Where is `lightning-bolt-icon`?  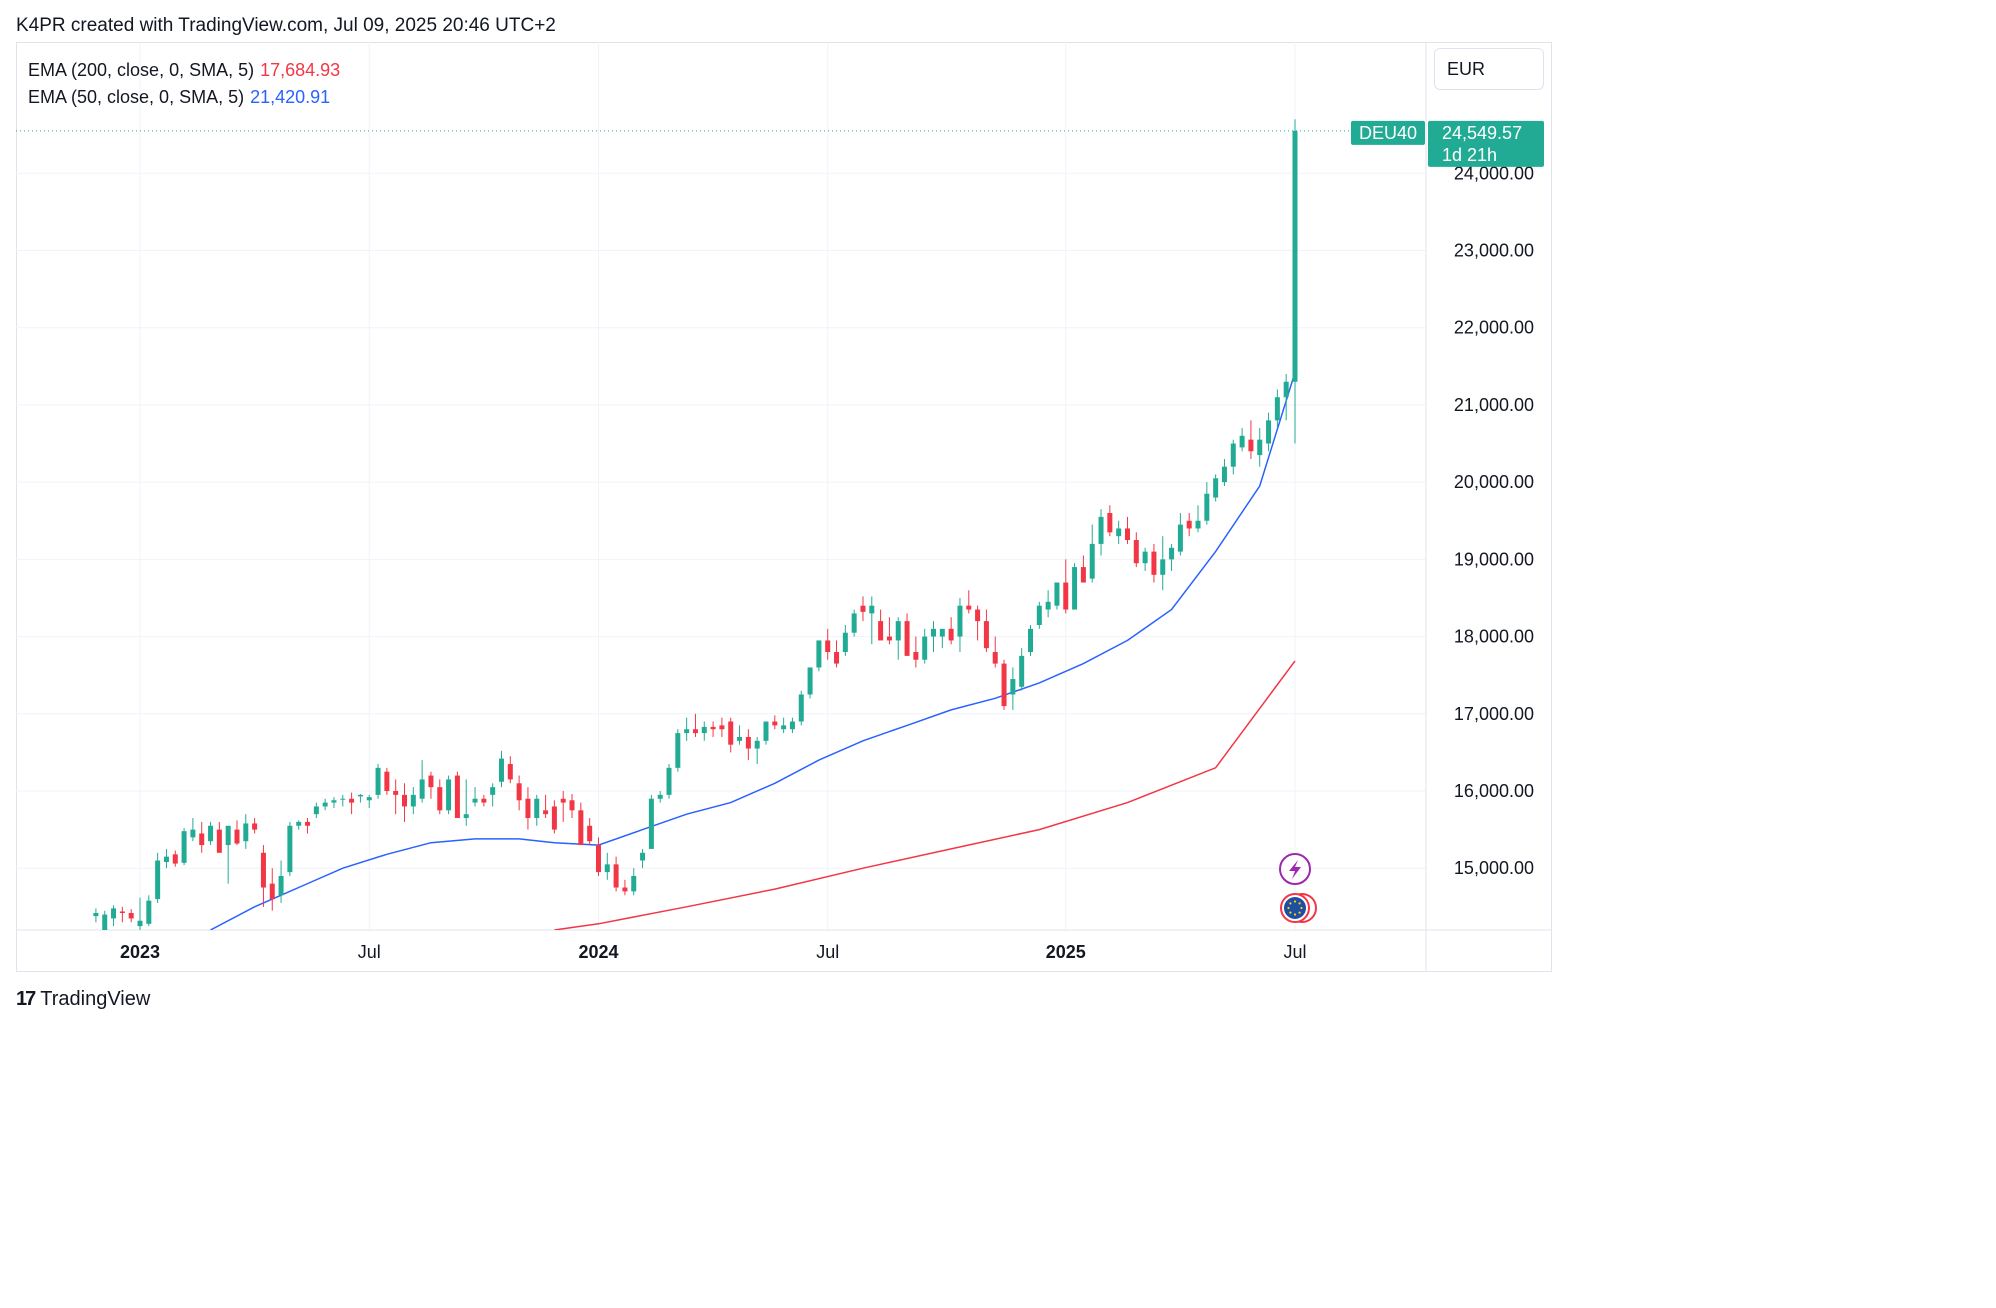
lightning-bolt-icon is located at coordinates (1295, 869).